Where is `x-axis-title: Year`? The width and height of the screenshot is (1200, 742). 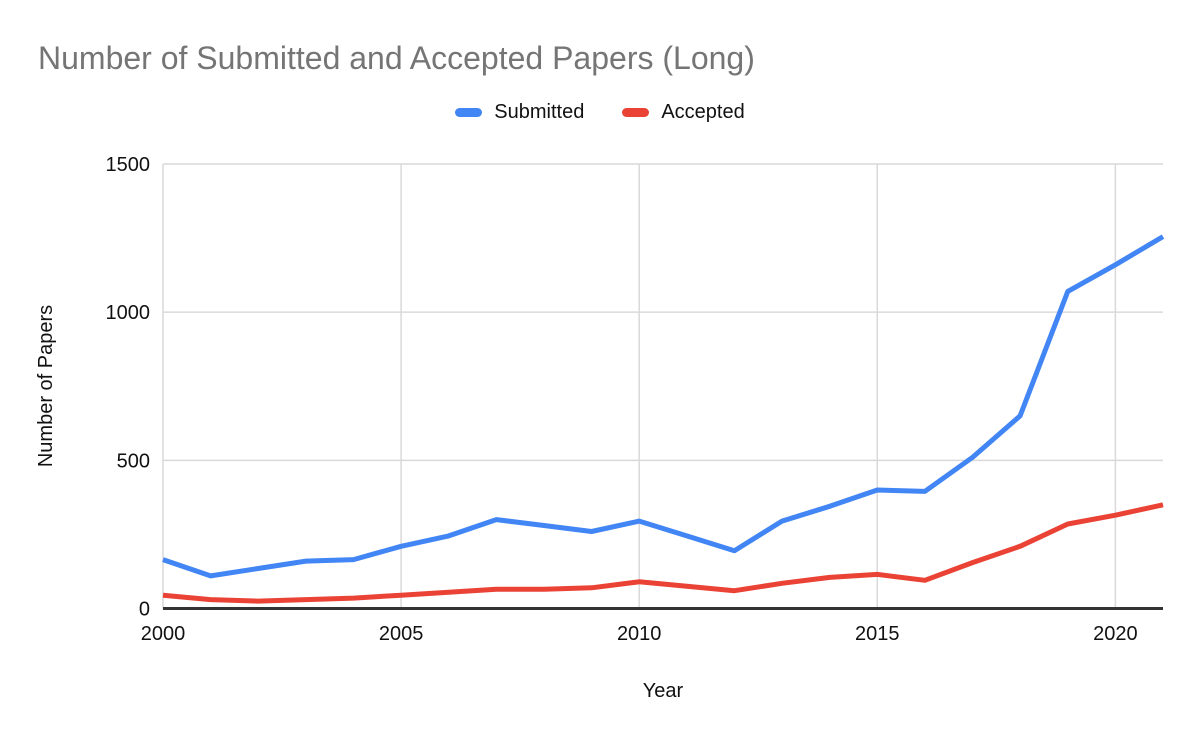 x-axis-title: Year is located at coordinates (663, 691).